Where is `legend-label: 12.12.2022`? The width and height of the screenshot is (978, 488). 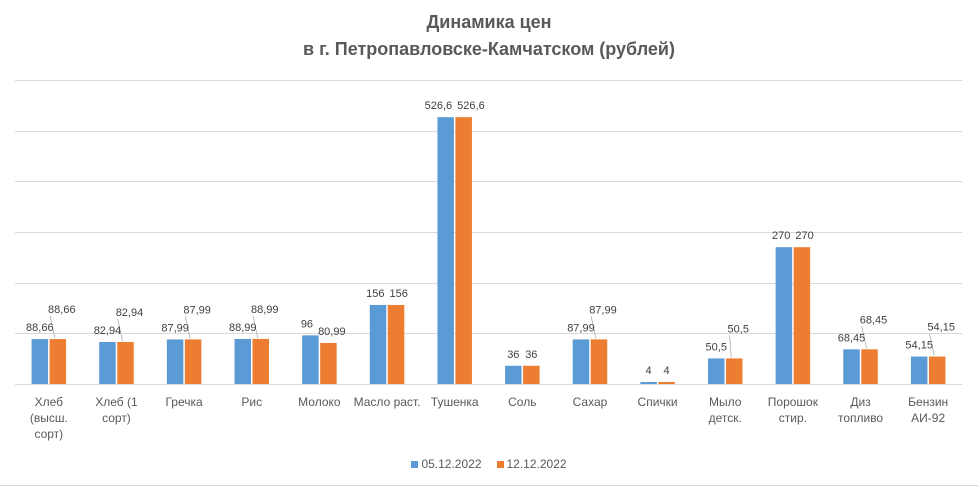 legend-label: 12.12.2022 is located at coordinates (536, 464).